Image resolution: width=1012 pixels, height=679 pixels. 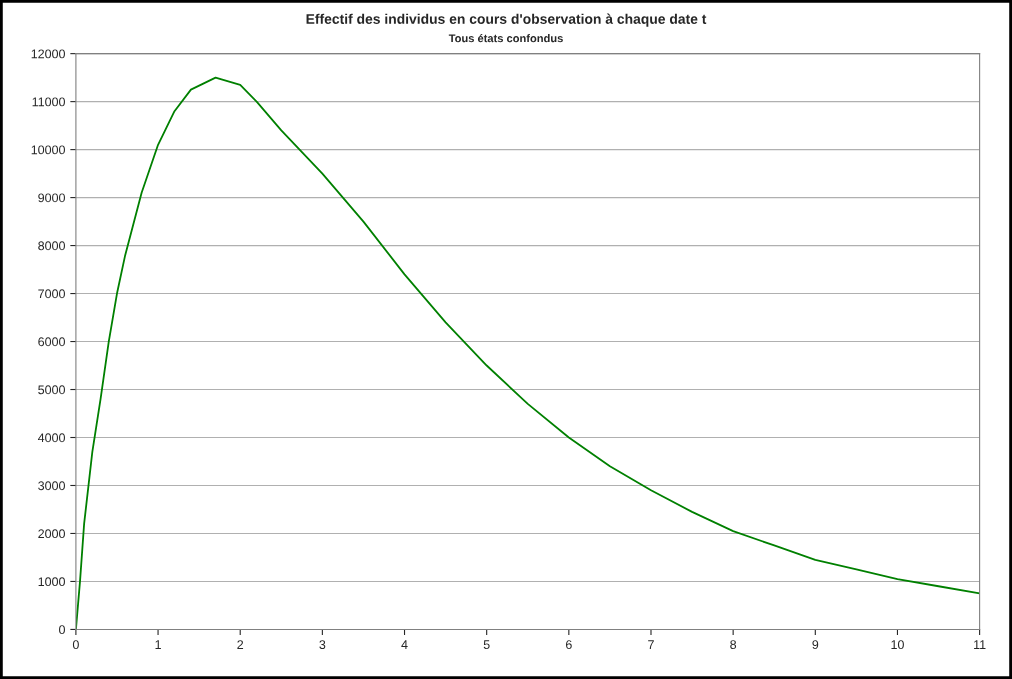 I want to click on y-tick-label: 0, so click(x=62, y=630).